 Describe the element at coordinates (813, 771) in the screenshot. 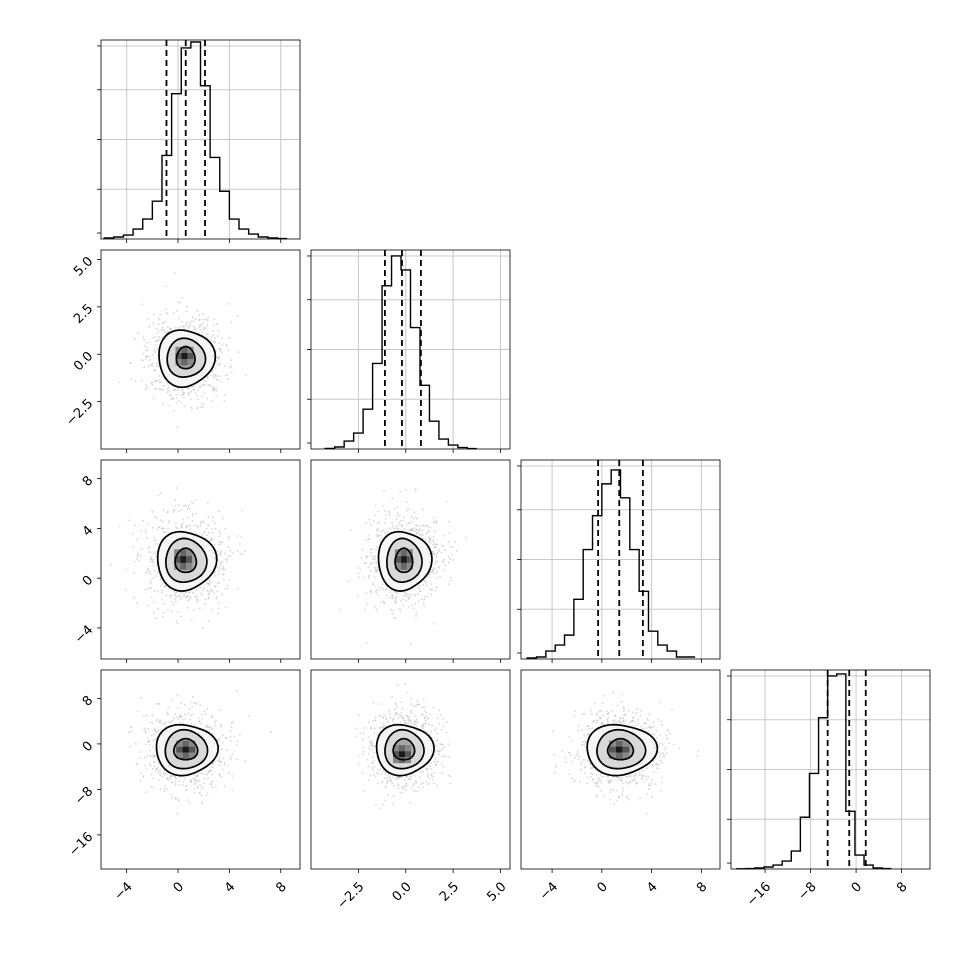

I see `histogram-step-line` at that location.